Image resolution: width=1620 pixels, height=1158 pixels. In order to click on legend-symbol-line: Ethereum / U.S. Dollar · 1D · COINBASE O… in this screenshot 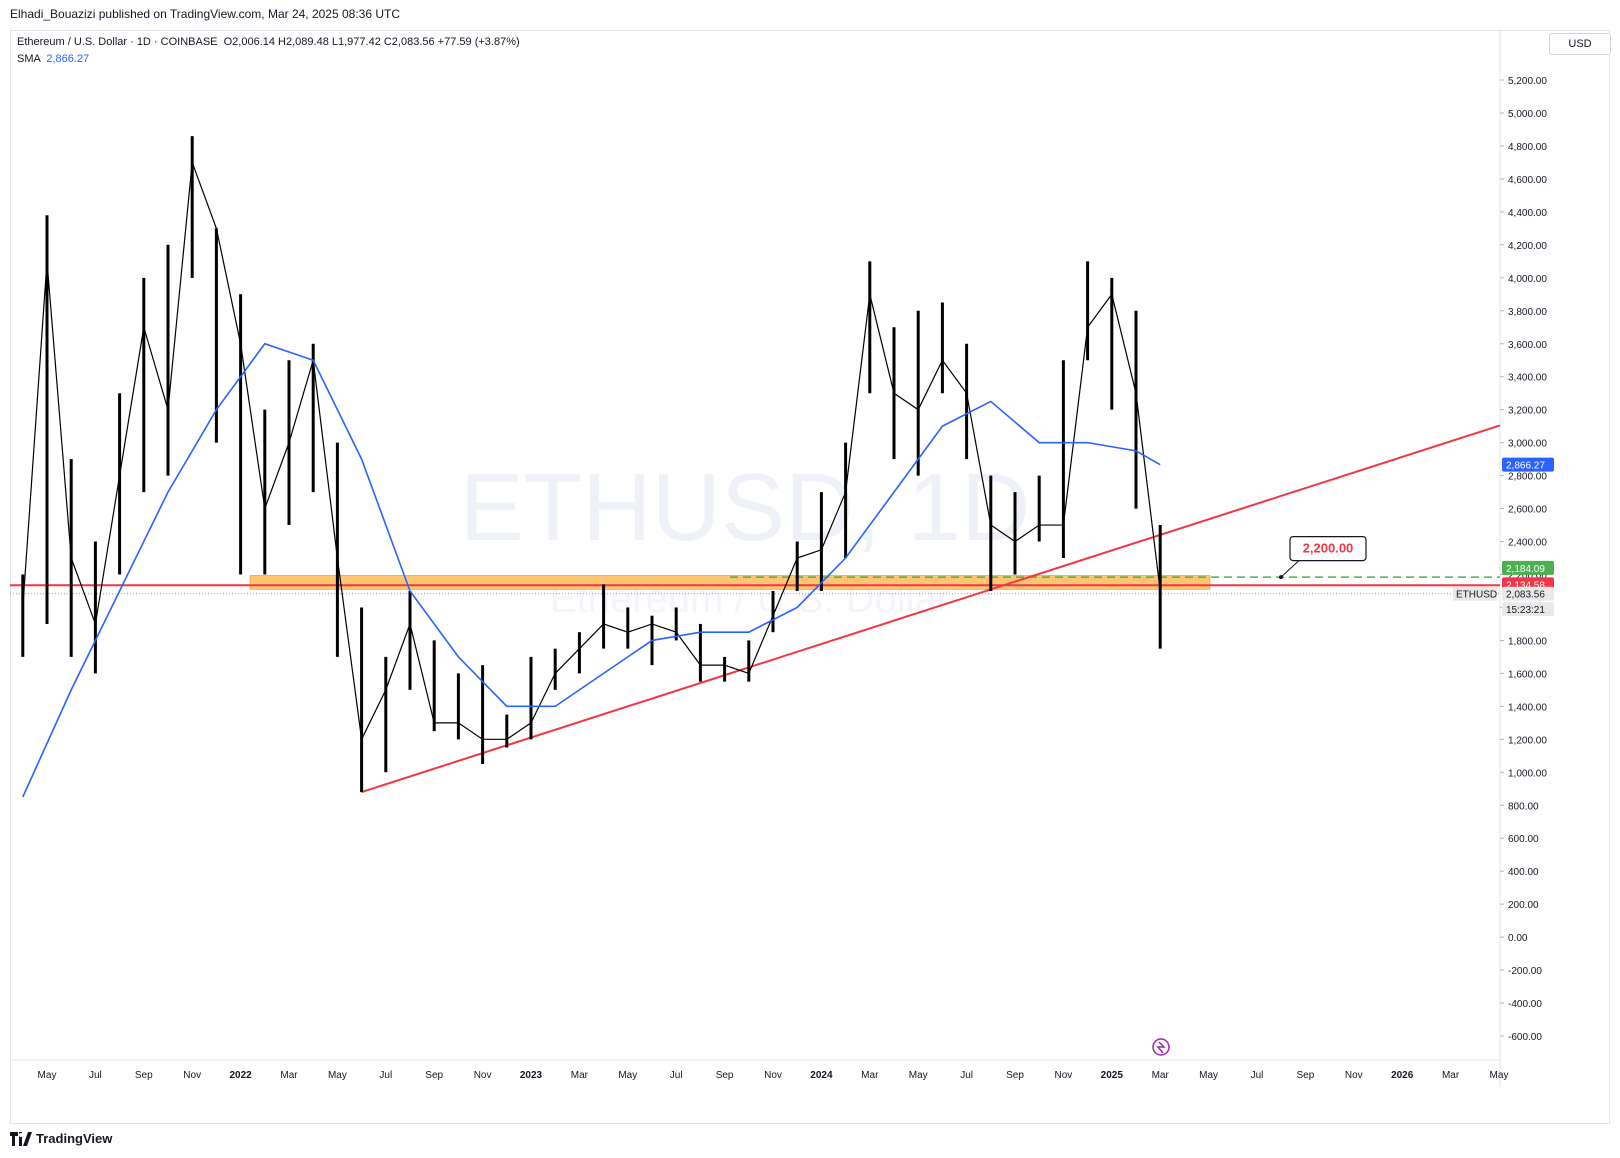, I will do `click(268, 42)`.